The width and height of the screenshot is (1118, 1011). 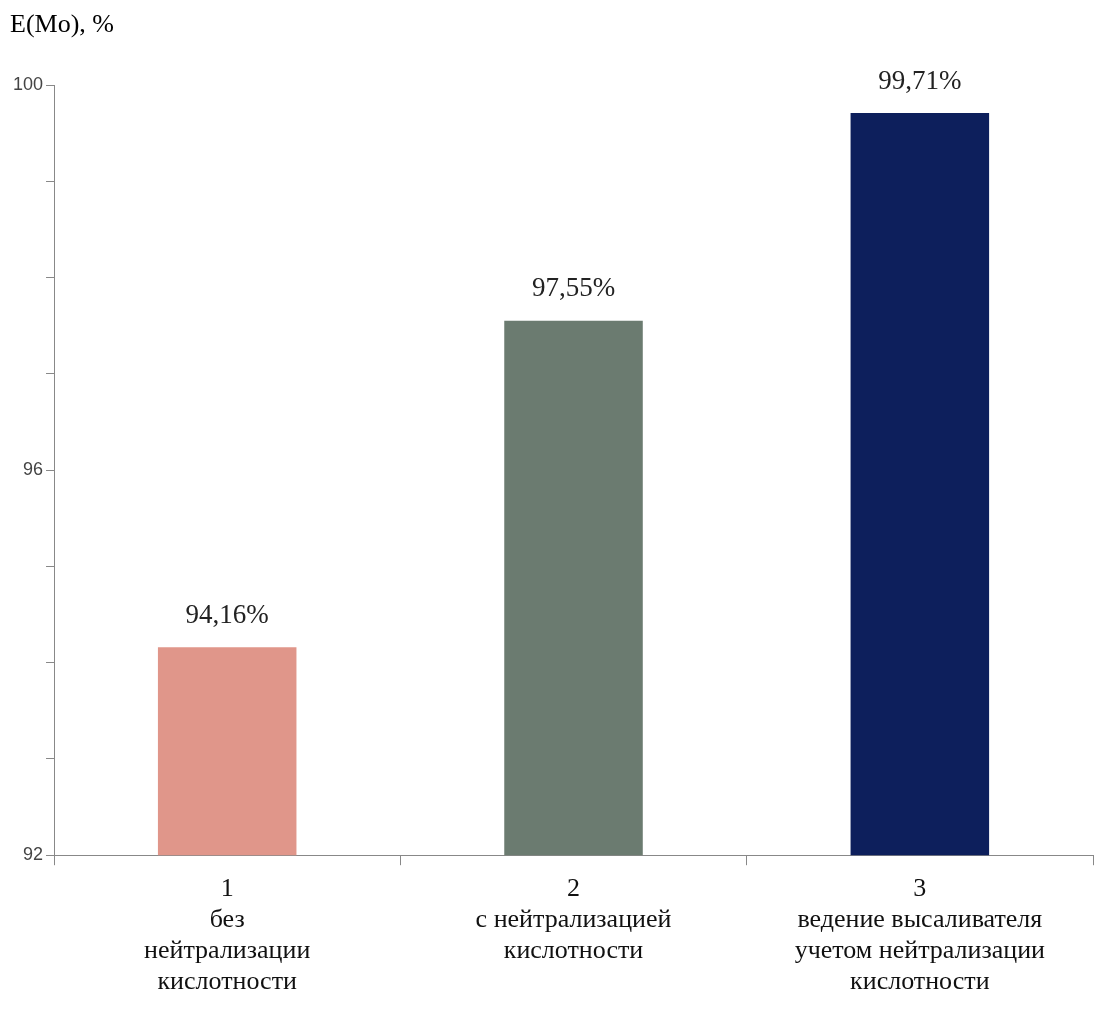 What do you see at coordinates (33, 469) in the screenshot?
I see `y-tick-label: 96` at bounding box center [33, 469].